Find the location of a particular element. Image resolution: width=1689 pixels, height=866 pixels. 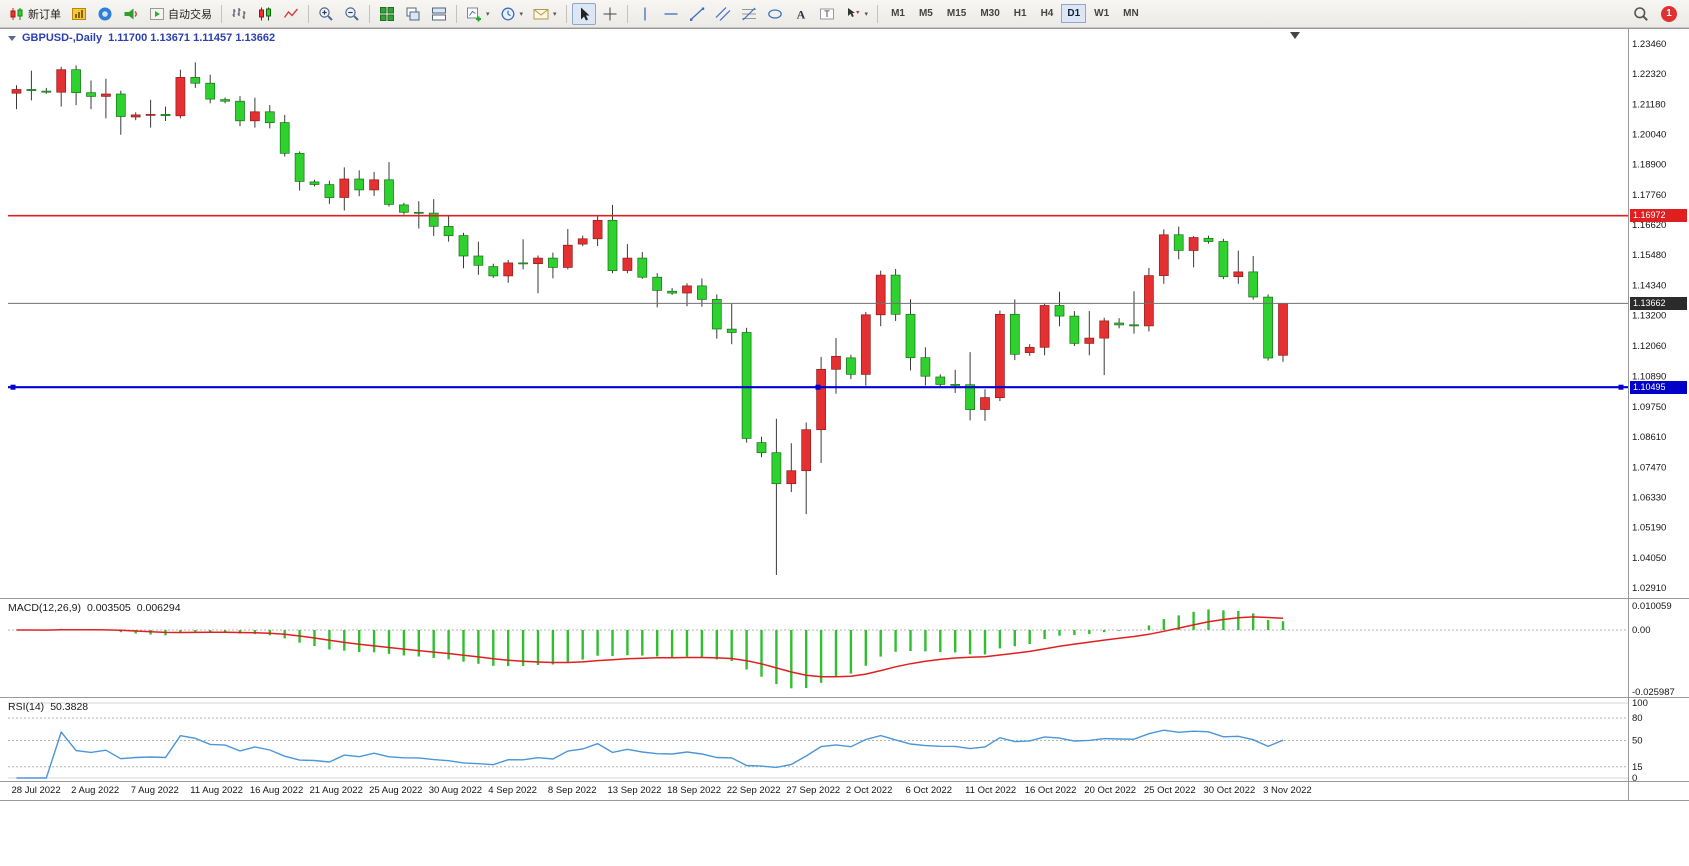

price-axis-label: 1.04050 is located at coordinates (1649, 558).